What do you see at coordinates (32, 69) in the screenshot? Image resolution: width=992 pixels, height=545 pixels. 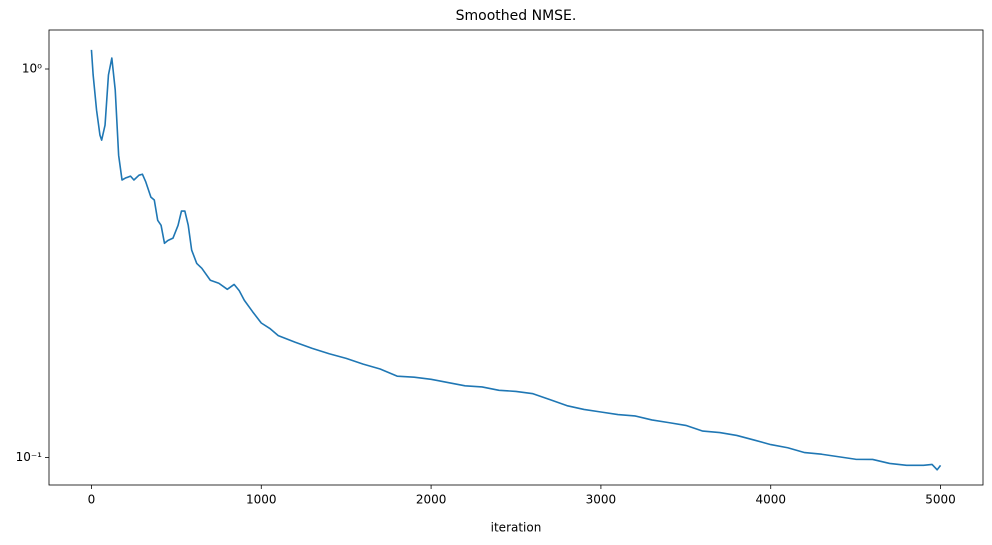 I see `y-tick-label: 10⁰` at bounding box center [32, 69].